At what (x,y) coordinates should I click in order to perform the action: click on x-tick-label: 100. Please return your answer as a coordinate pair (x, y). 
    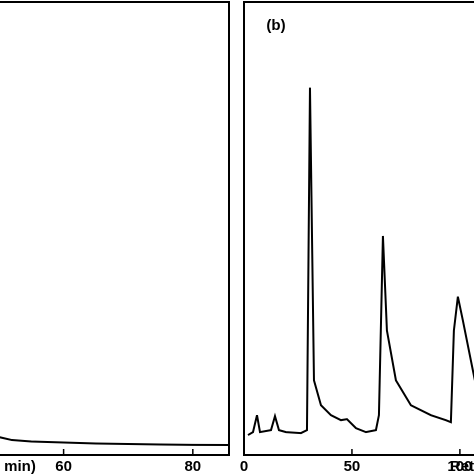
    Looking at the image, I should click on (459, 466).